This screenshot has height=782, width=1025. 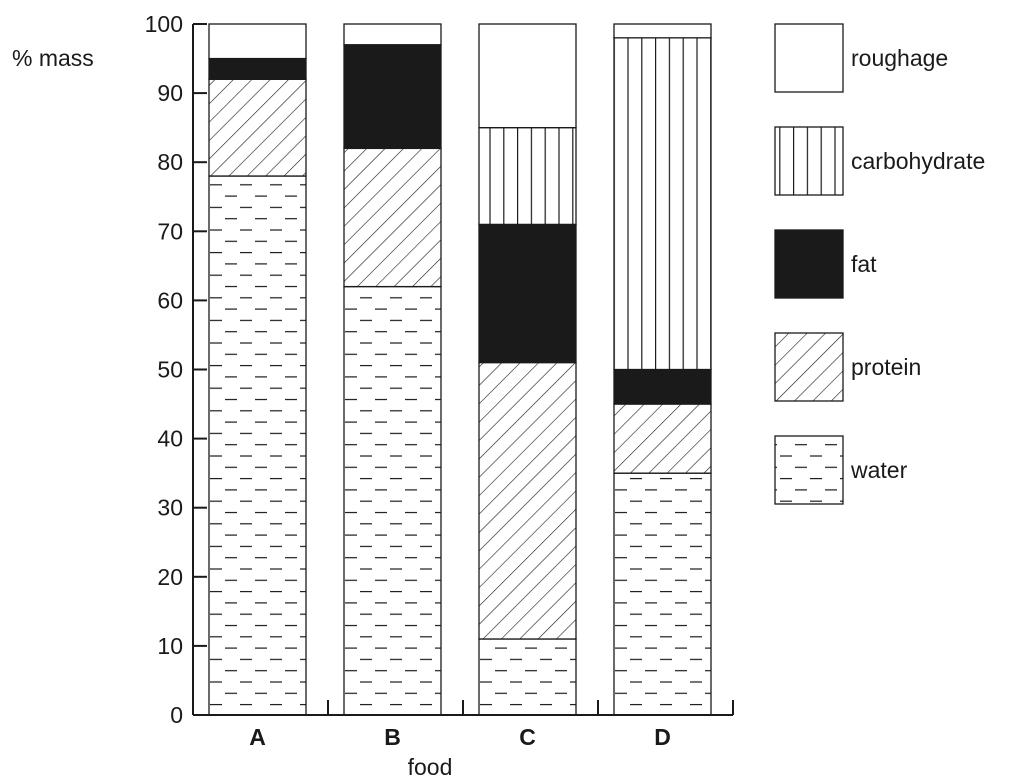 What do you see at coordinates (170, 231) in the screenshot?
I see `y-tick-label: 70` at bounding box center [170, 231].